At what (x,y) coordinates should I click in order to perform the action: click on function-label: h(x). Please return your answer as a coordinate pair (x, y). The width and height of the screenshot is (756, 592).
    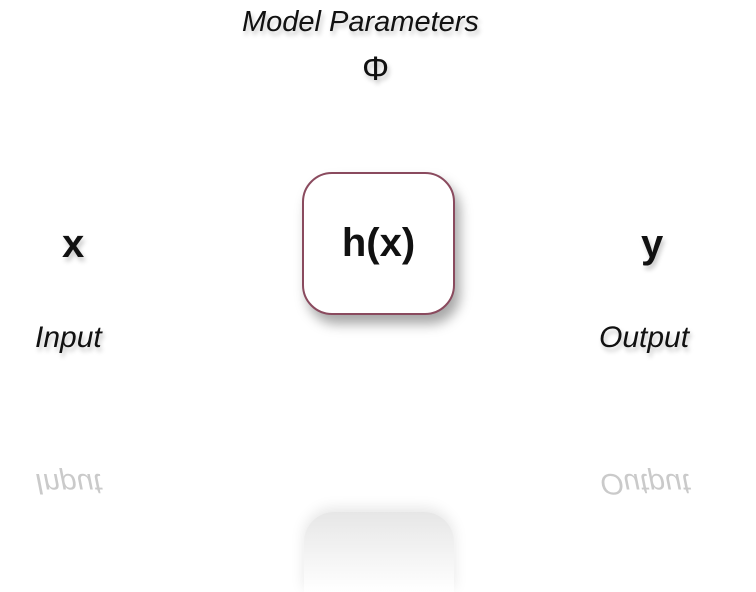
    Looking at the image, I should click on (378, 243).